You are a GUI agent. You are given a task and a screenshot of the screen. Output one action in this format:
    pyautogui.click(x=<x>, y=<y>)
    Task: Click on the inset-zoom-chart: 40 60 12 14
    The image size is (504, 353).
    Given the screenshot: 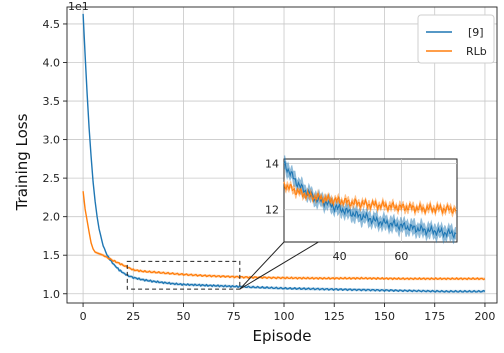 What is the action you would take?
    pyautogui.click(x=361, y=208)
    